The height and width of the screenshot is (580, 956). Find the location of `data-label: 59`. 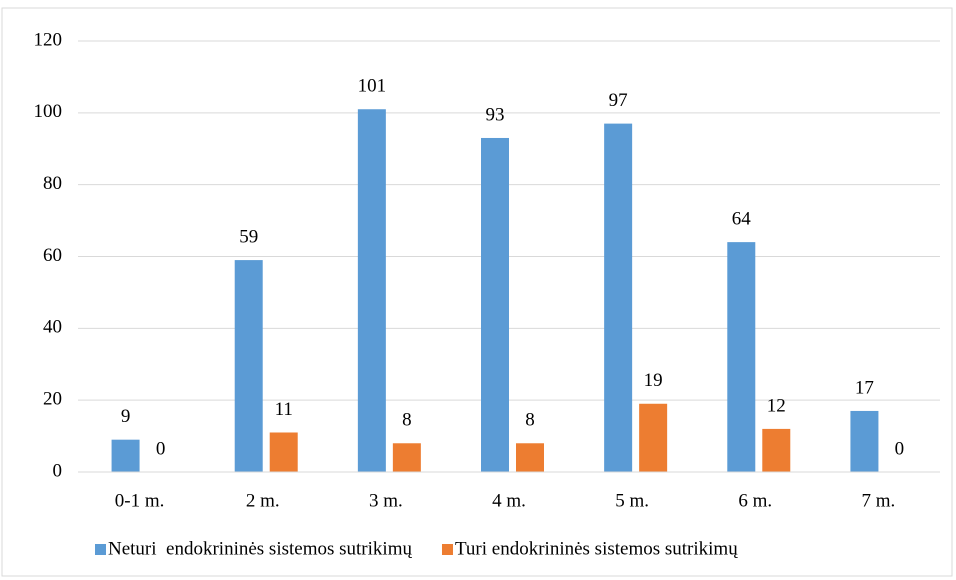

data-label: 59 is located at coordinates (248, 236).